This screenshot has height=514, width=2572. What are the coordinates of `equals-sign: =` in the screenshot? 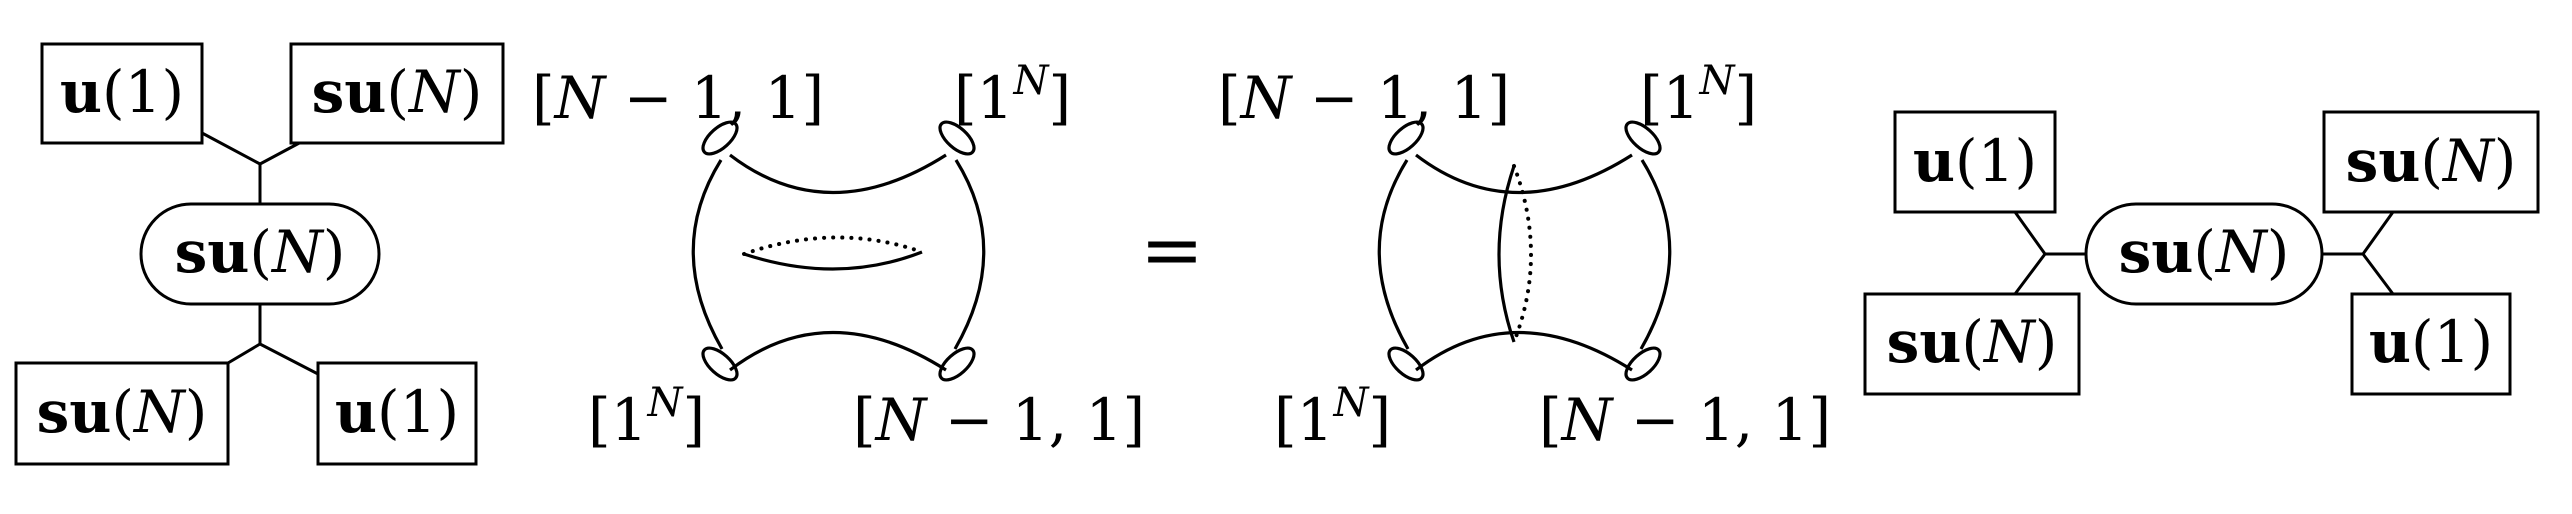 It's located at (1172, 249).